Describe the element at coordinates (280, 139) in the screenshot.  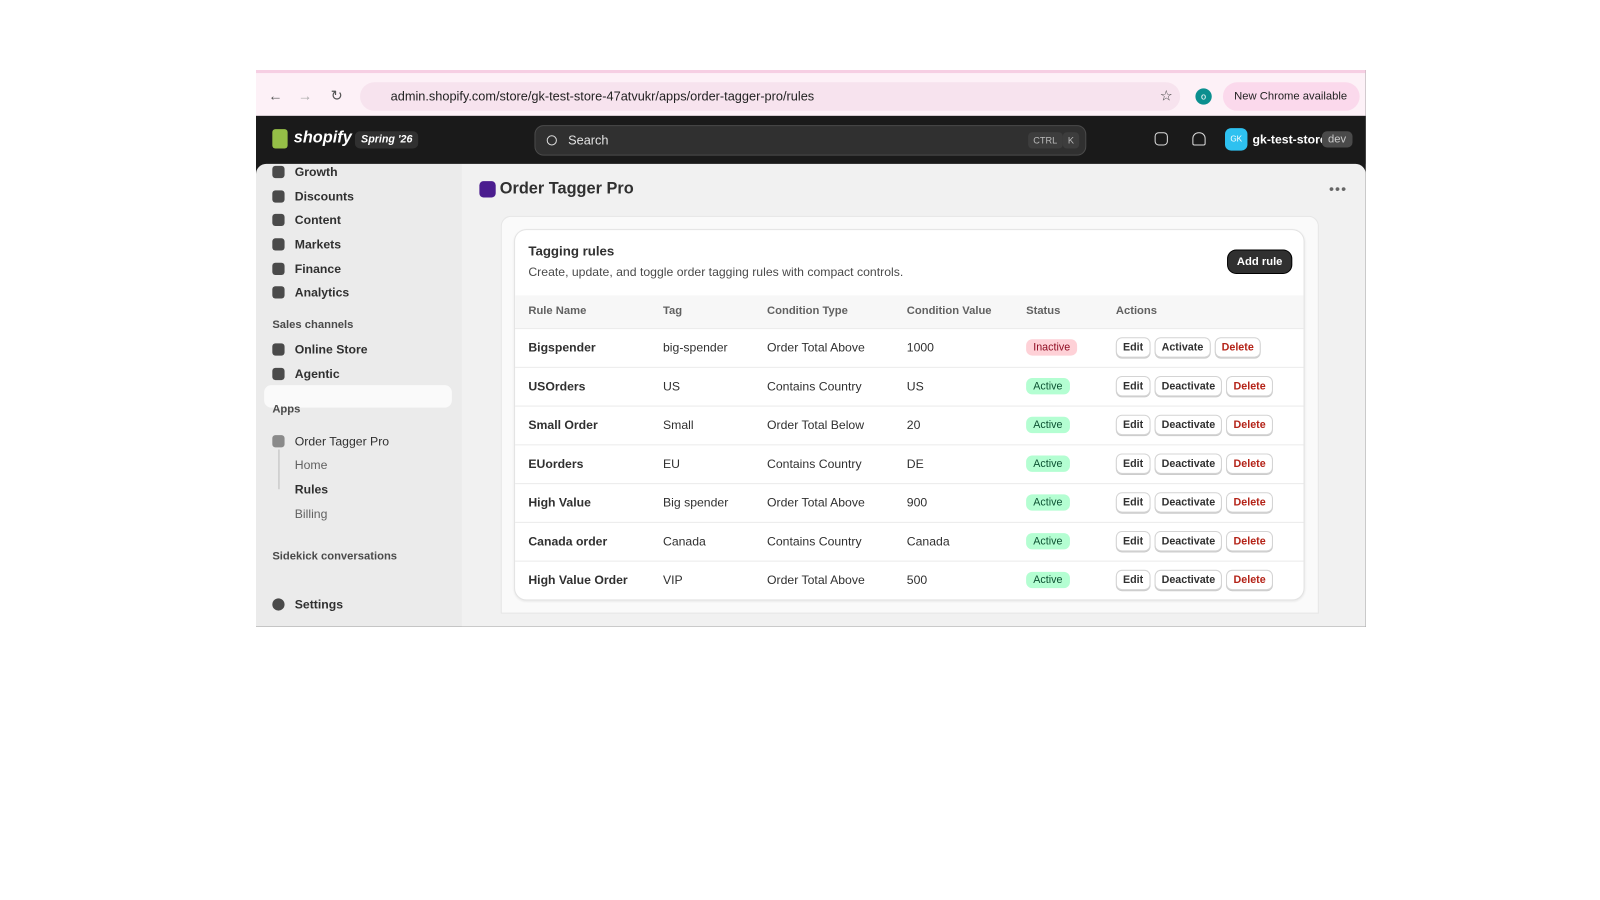
I see `logo-icon` at that location.